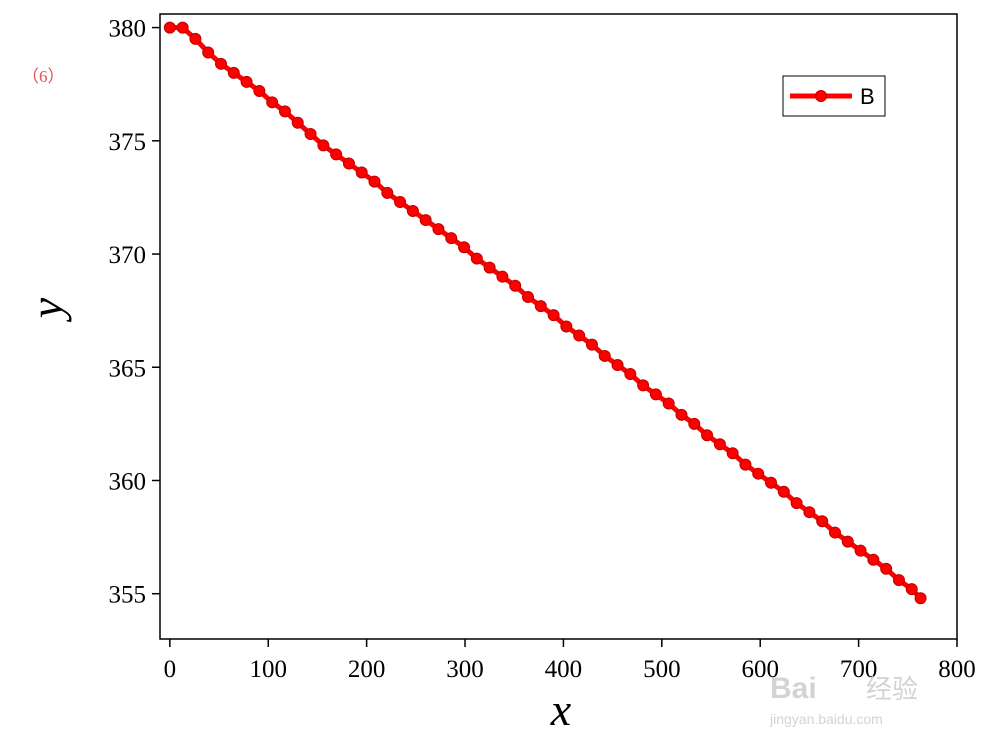 The height and width of the screenshot is (750, 1000). What do you see at coordinates (760, 669) in the screenshot?
I see `x-tick-label: 600` at bounding box center [760, 669].